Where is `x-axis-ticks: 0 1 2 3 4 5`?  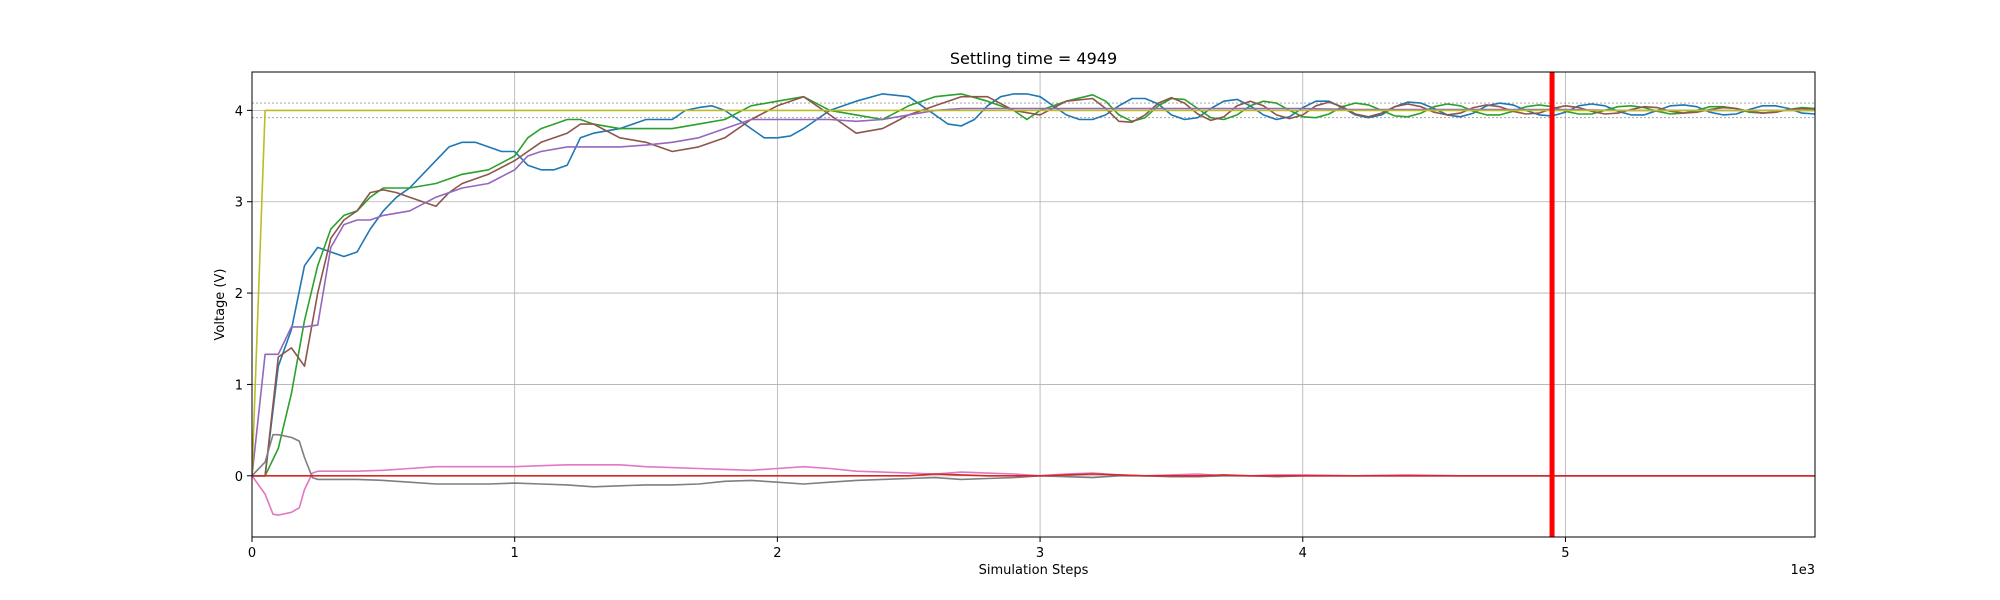
x-axis-ticks: 0 1 2 3 4 5 is located at coordinates (909, 549).